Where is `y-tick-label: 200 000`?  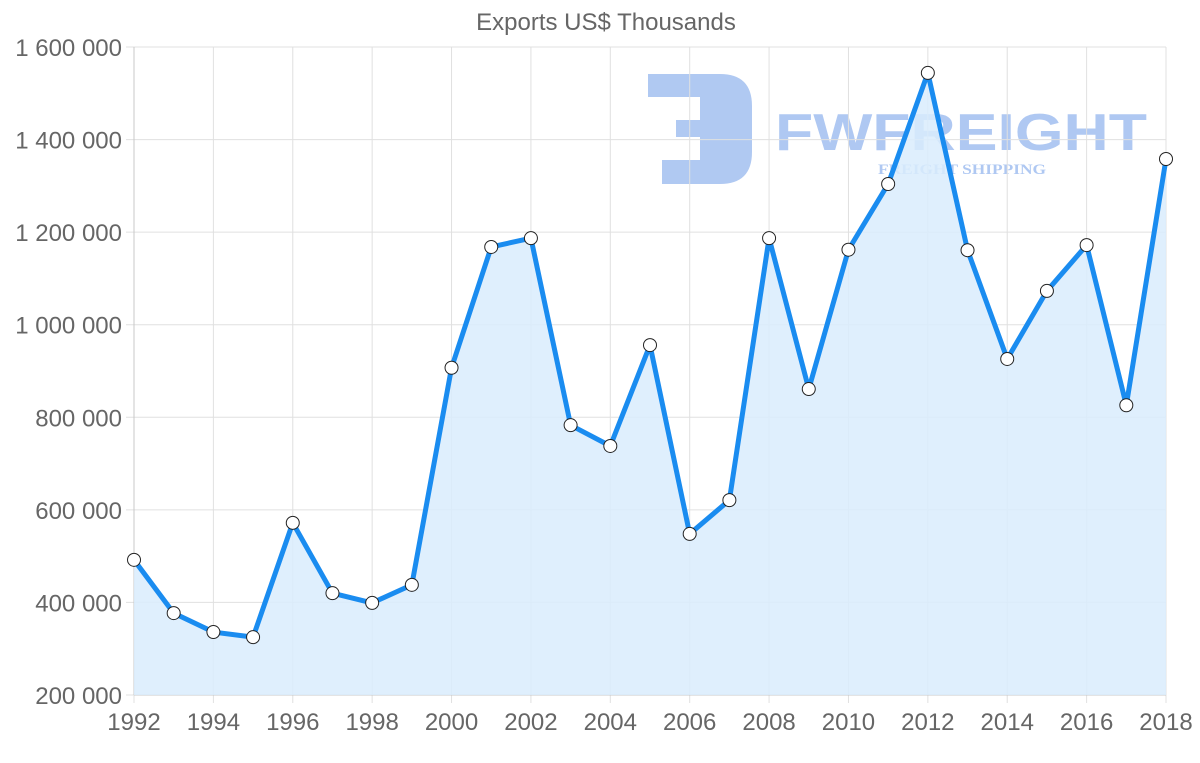
y-tick-label: 200 000 is located at coordinates (78, 696).